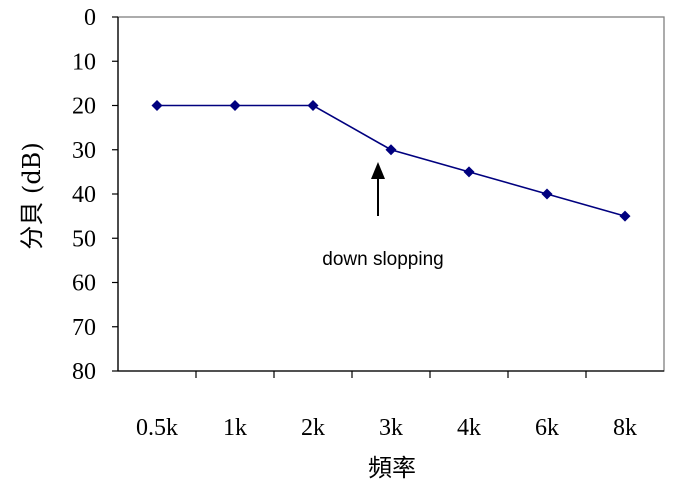  I want to click on y-axis-title: 分貝 (dB), so click(32, 195).